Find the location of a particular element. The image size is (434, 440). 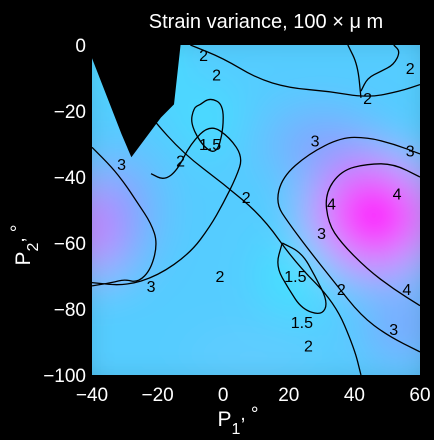

contour-label-16: 4 is located at coordinates (406, 290).